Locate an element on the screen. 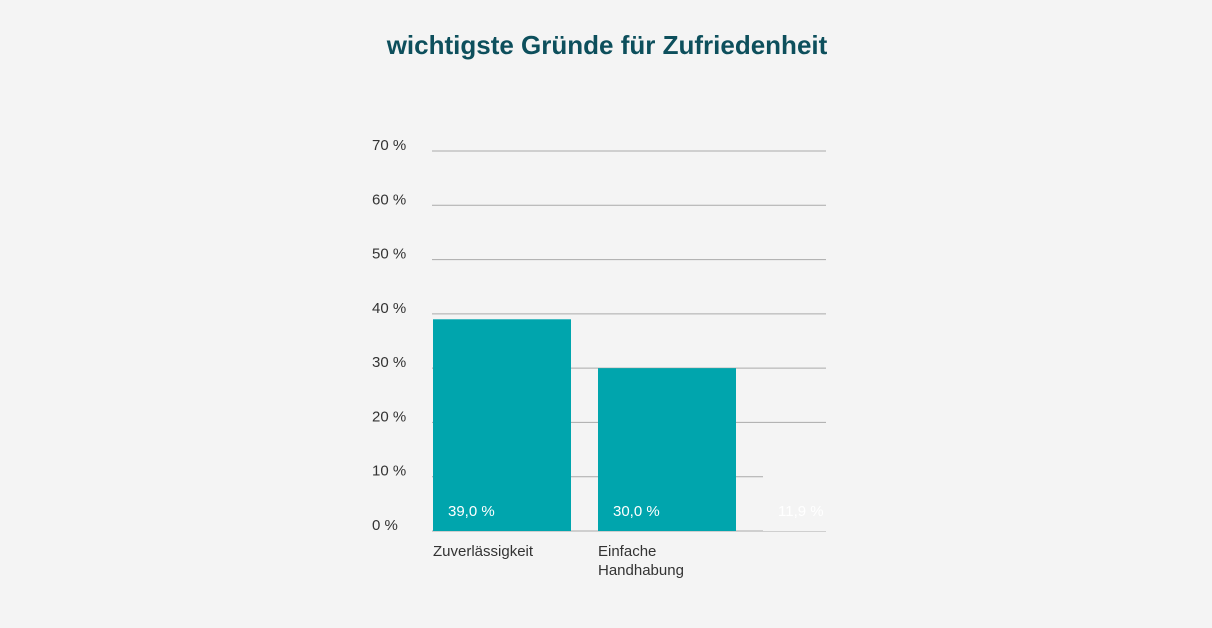 This screenshot has height=628, width=1212. y-tick-label: 50 % is located at coordinates (389, 254).